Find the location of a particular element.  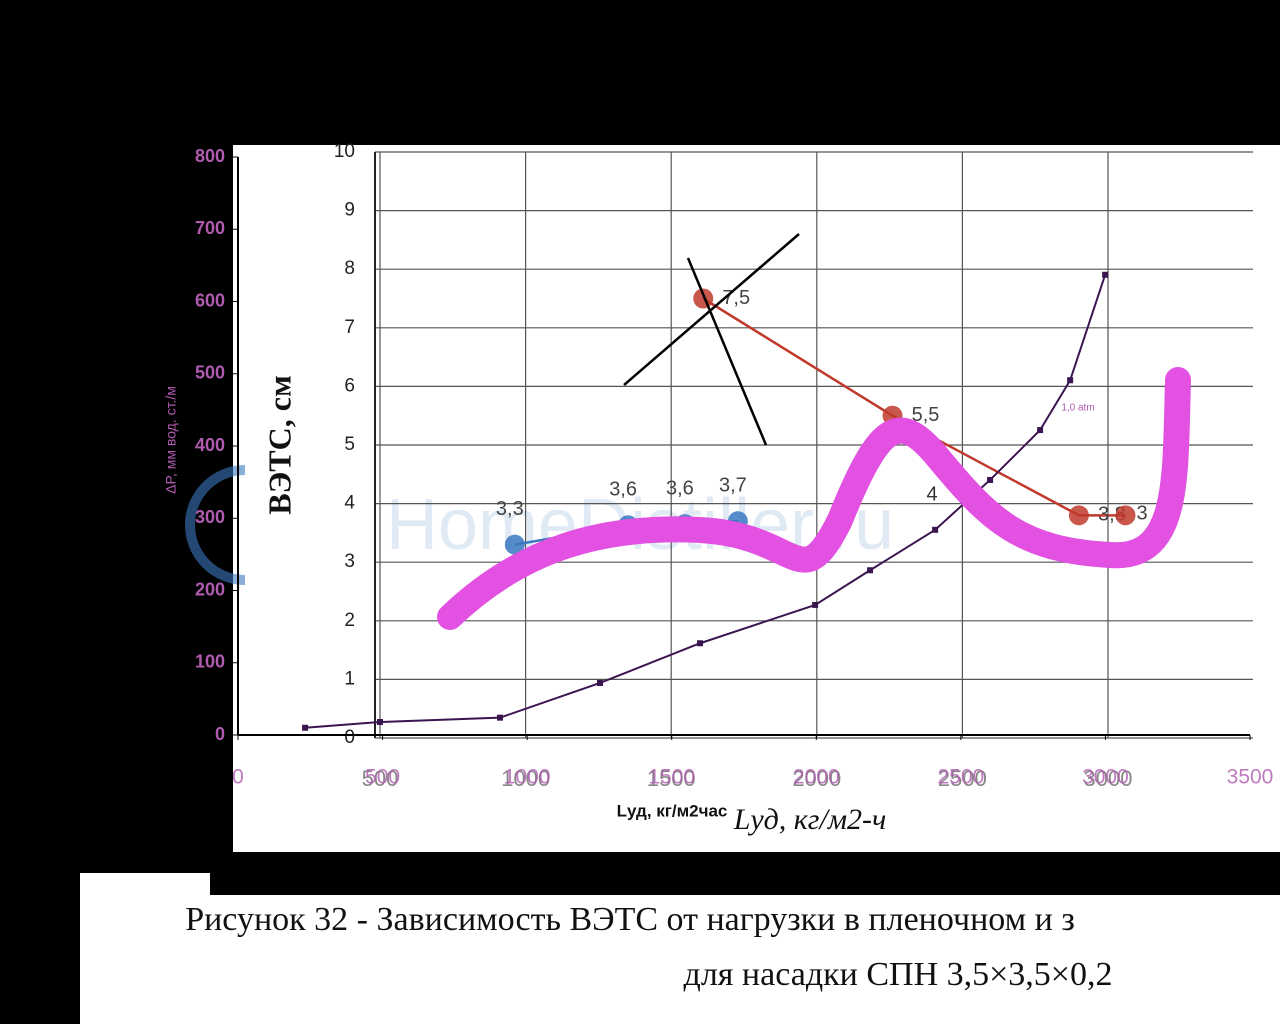

y-axis-label: ВЭТС, см is located at coordinates (279, 445).